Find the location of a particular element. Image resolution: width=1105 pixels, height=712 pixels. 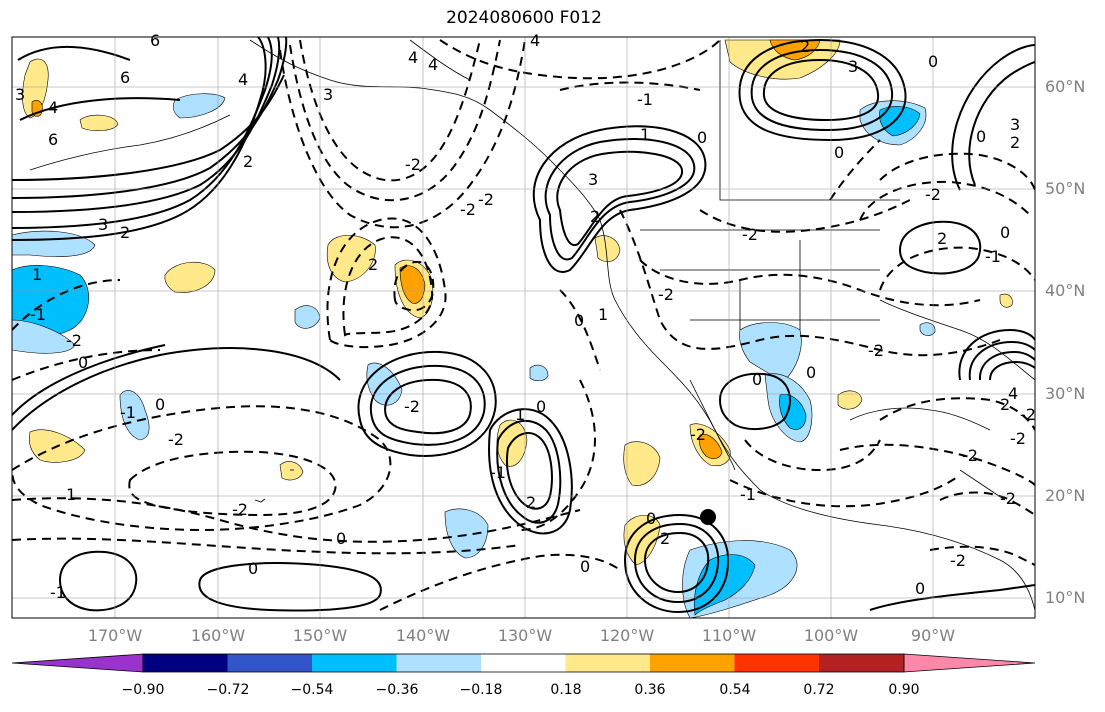

colorbar-border is located at coordinates (523, 663).